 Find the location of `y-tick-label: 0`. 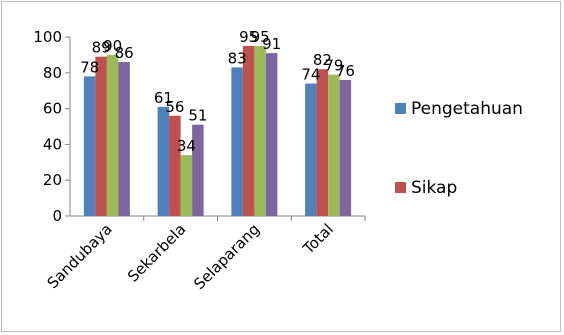

y-tick-label: 0 is located at coordinates (57, 216).